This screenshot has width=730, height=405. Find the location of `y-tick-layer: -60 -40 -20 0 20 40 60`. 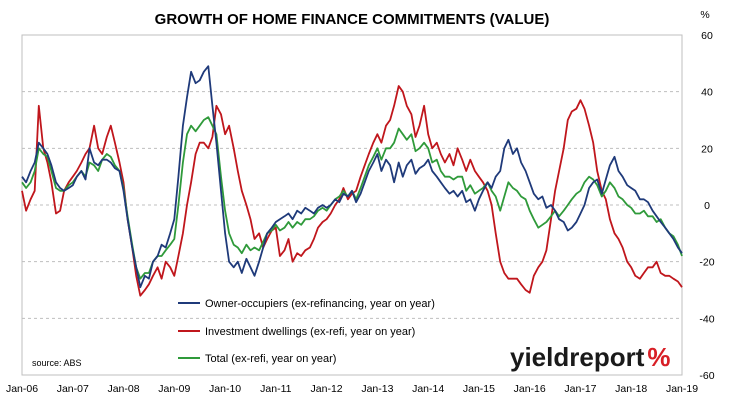

y-tick-layer: -60 -40 -20 0 20 40 60 is located at coordinates (706, 206).